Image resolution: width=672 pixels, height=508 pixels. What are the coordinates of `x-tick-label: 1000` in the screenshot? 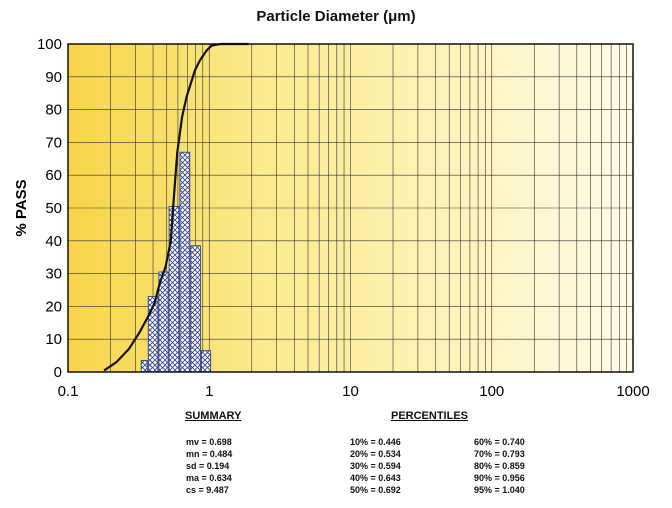 It's located at (632, 391).